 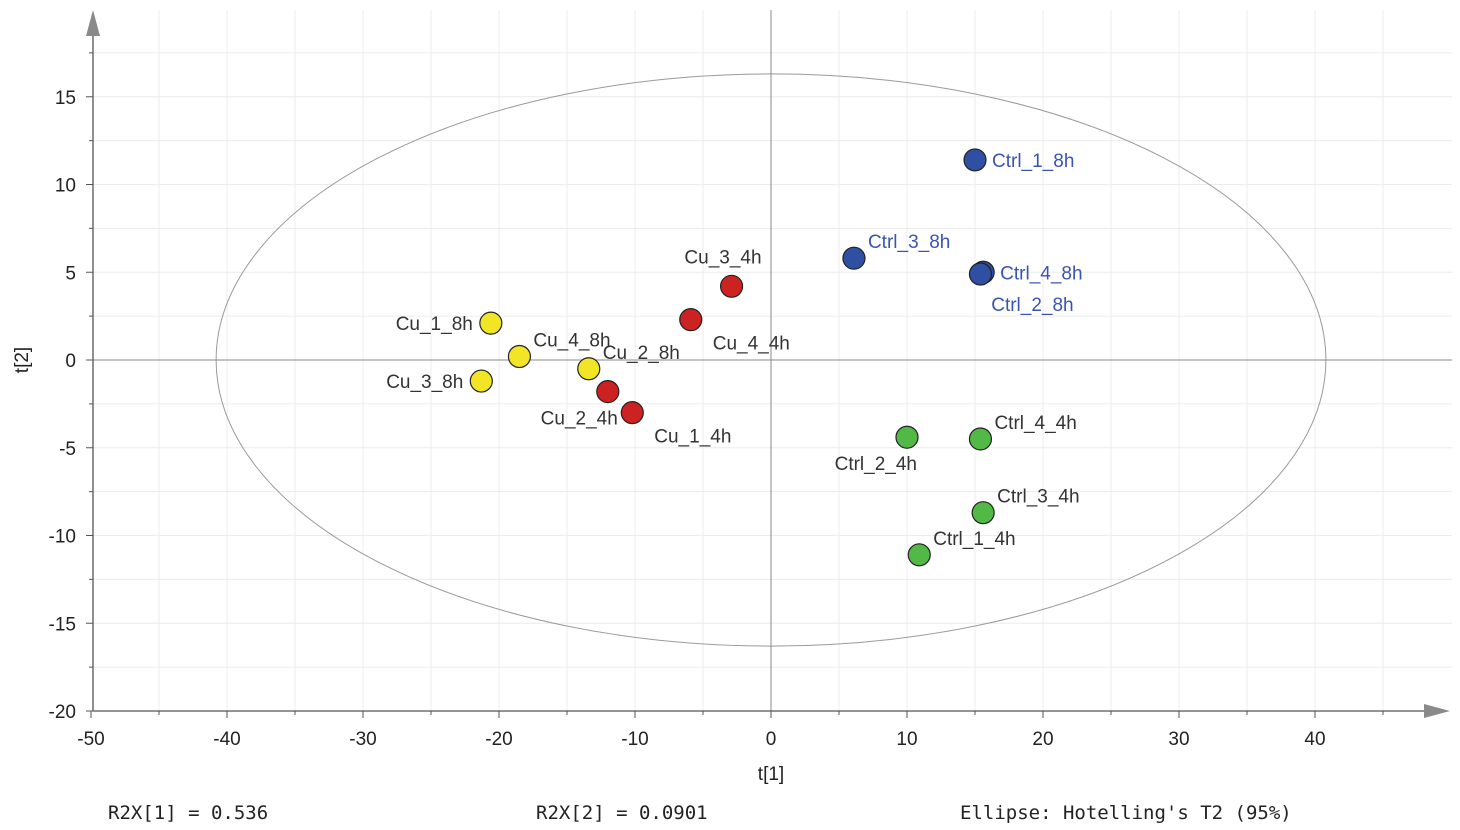 What do you see at coordinates (751, 344) in the screenshot?
I see `point-label: Cu_4_4h` at bounding box center [751, 344].